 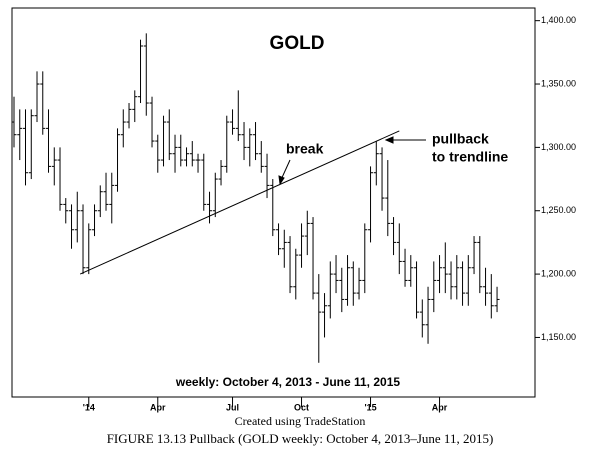 What do you see at coordinates (89, 407) in the screenshot?
I see `x-tick-label: '14` at bounding box center [89, 407].